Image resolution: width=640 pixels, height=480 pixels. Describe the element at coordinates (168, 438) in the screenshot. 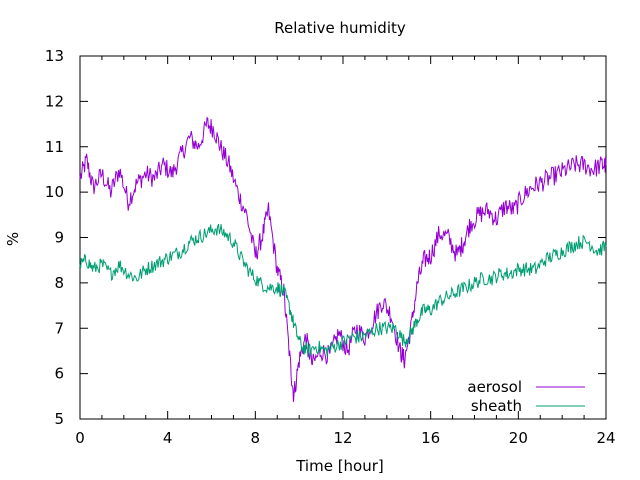

I see `x-tick-label: 4` at that location.